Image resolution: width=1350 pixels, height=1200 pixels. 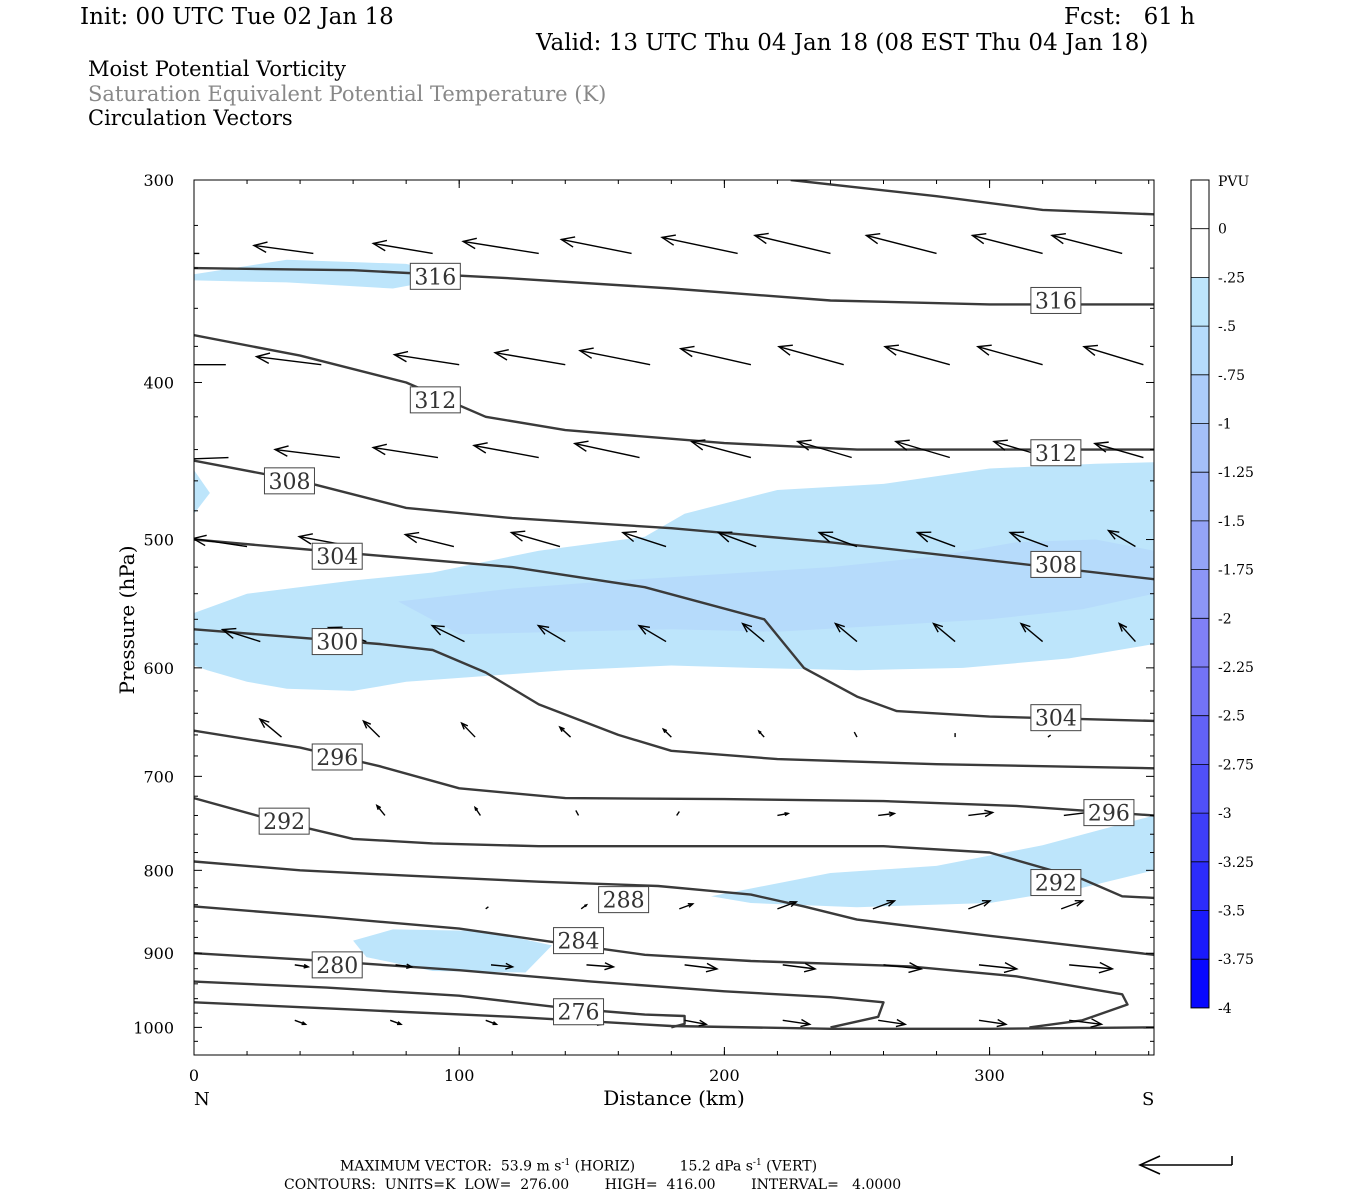 I want to click on svg-text: 312, so click(x=1056, y=454).